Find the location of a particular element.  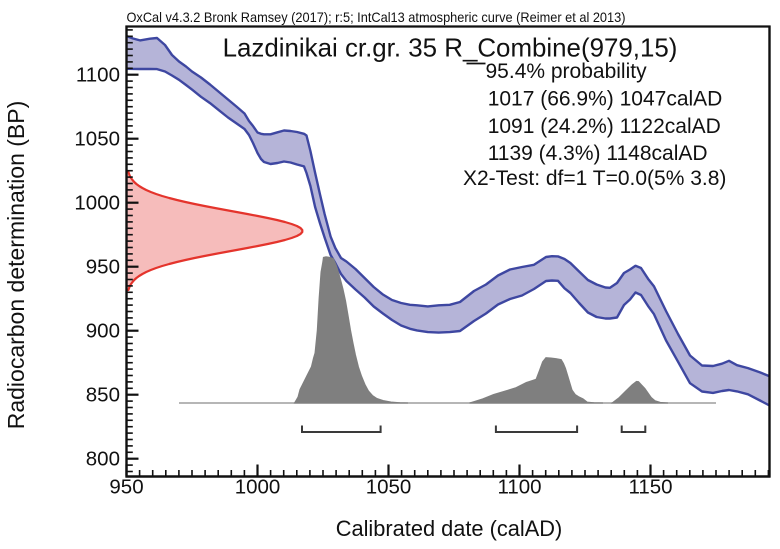

svg-text: 1150 is located at coordinates (650, 487).